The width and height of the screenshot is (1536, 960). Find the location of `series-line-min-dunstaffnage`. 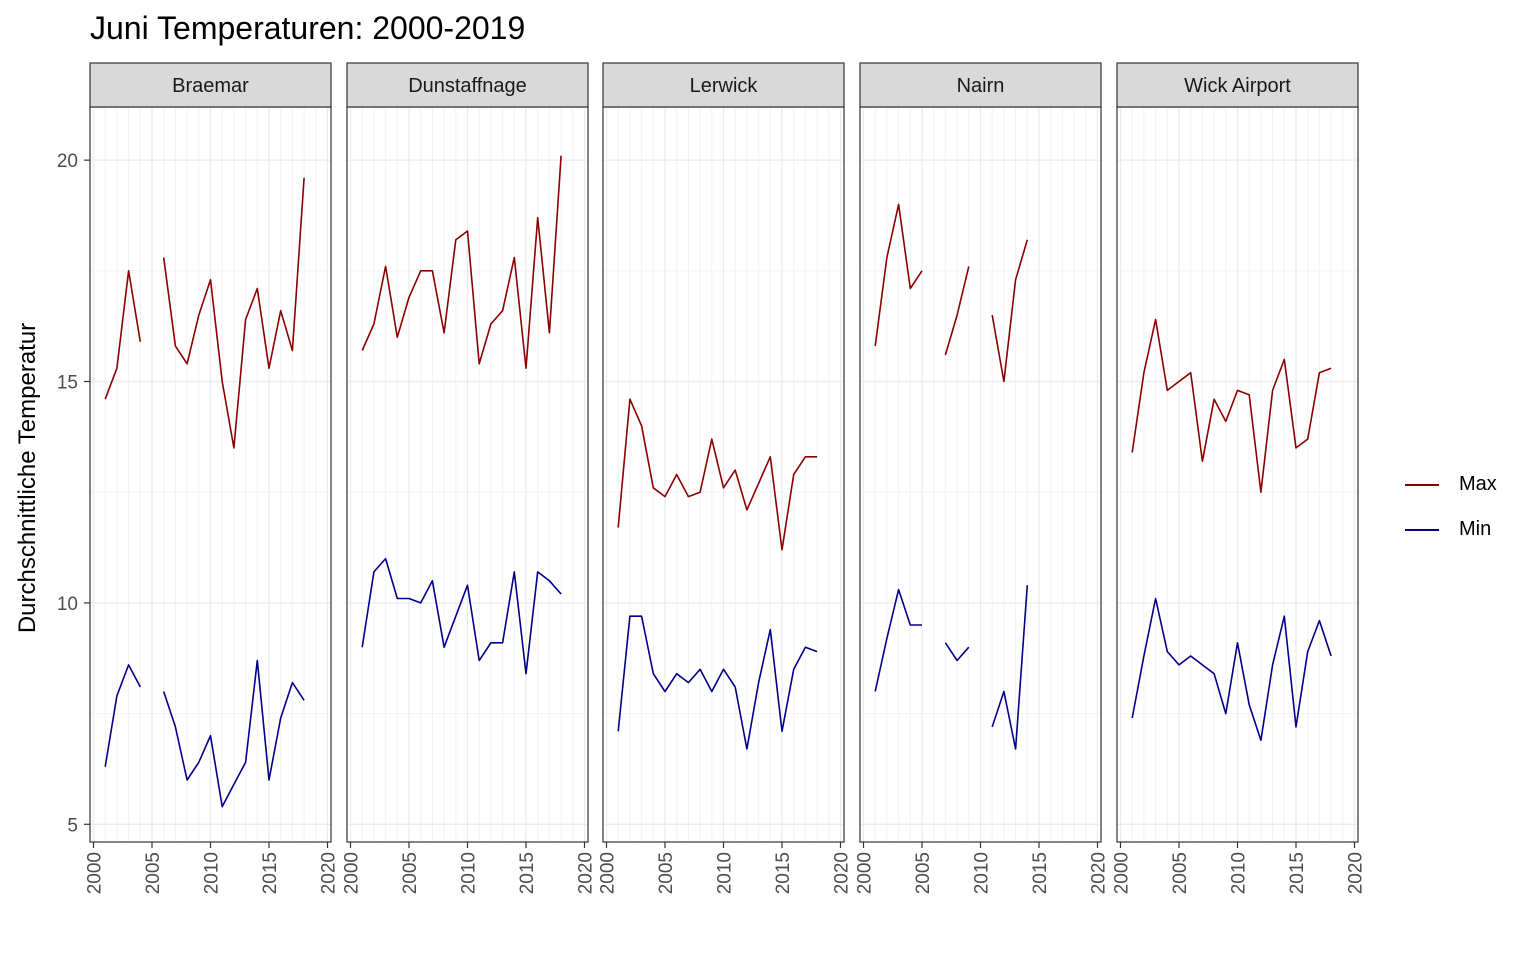

series-line-min-dunstaffnage is located at coordinates (461, 616).